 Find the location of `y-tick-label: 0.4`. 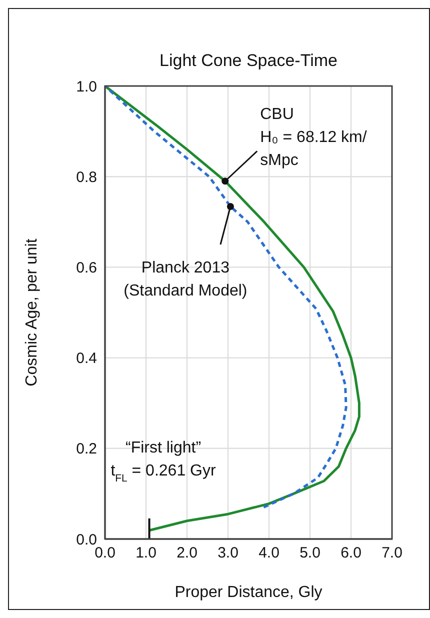

y-tick-label: 0.4 is located at coordinates (86, 359).